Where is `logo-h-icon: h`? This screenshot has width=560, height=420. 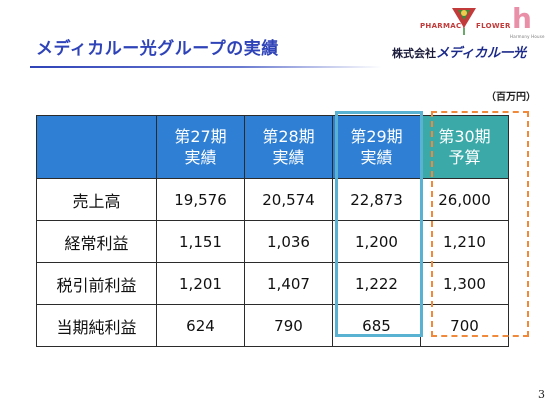
logo-h-icon: h is located at coordinates (522, 18).